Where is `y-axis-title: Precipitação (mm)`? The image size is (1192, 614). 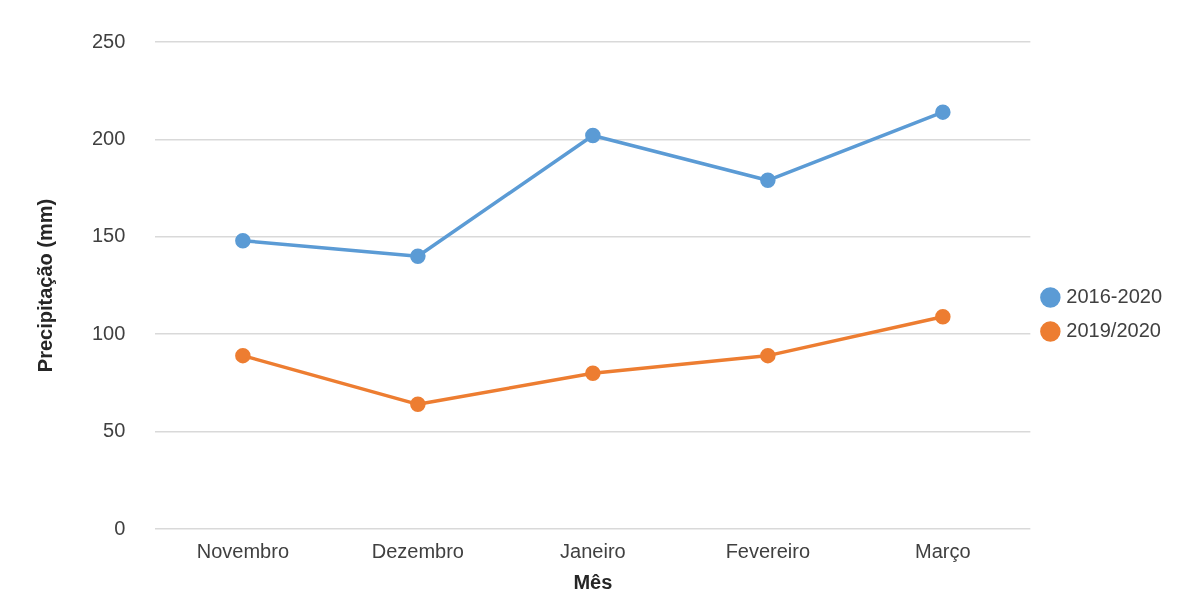 y-axis-title: Precipitação (mm) is located at coordinates (44, 285).